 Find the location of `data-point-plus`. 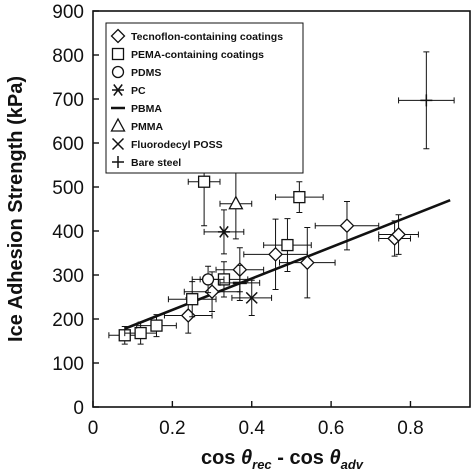

data-point-plus is located at coordinates (426, 100).